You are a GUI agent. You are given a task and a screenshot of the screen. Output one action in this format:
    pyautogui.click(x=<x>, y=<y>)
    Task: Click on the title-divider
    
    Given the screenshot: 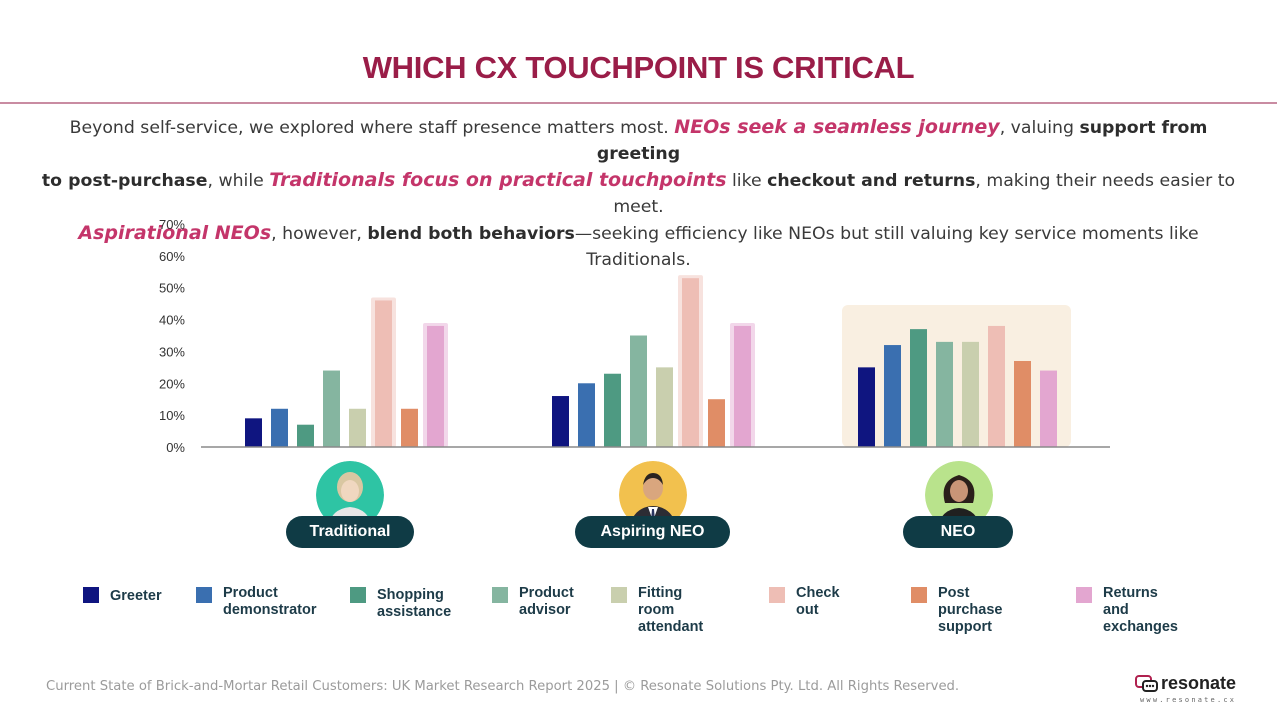 What is the action you would take?
    pyautogui.click(x=638, y=103)
    